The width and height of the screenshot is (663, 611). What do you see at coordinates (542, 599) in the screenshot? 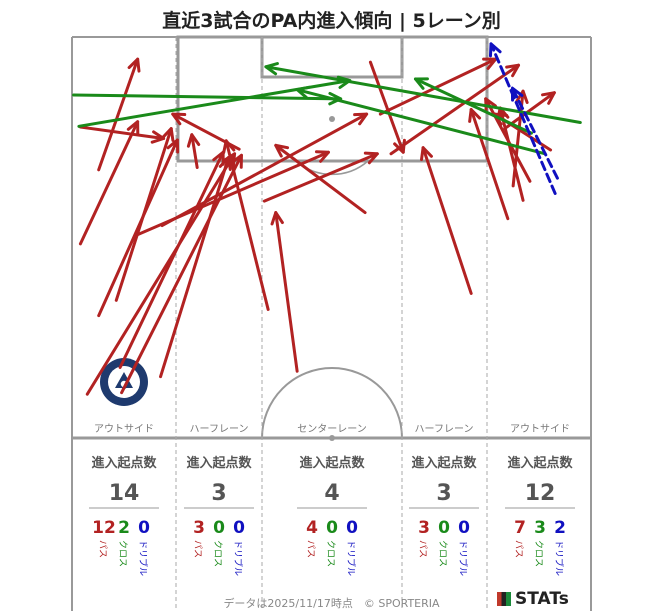
I see `brand-name: STATs` at bounding box center [542, 599].